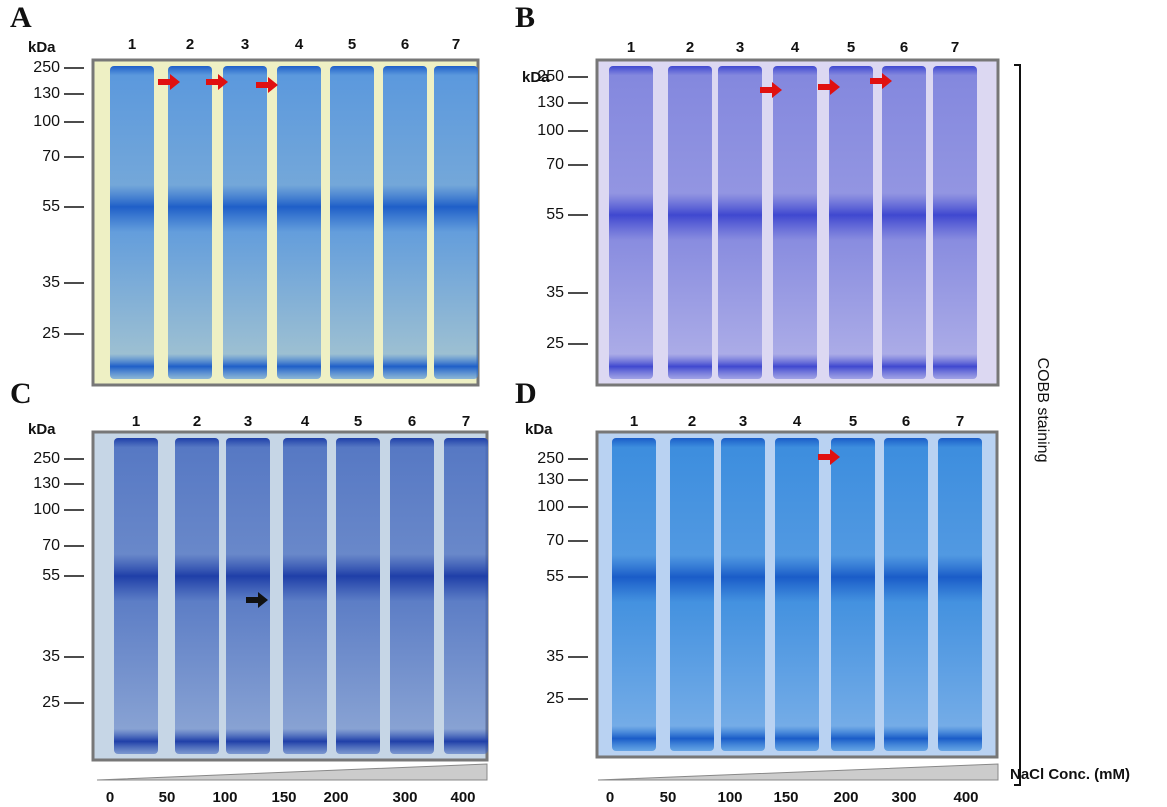  I want to click on panel-letter: C, so click(21, 393).